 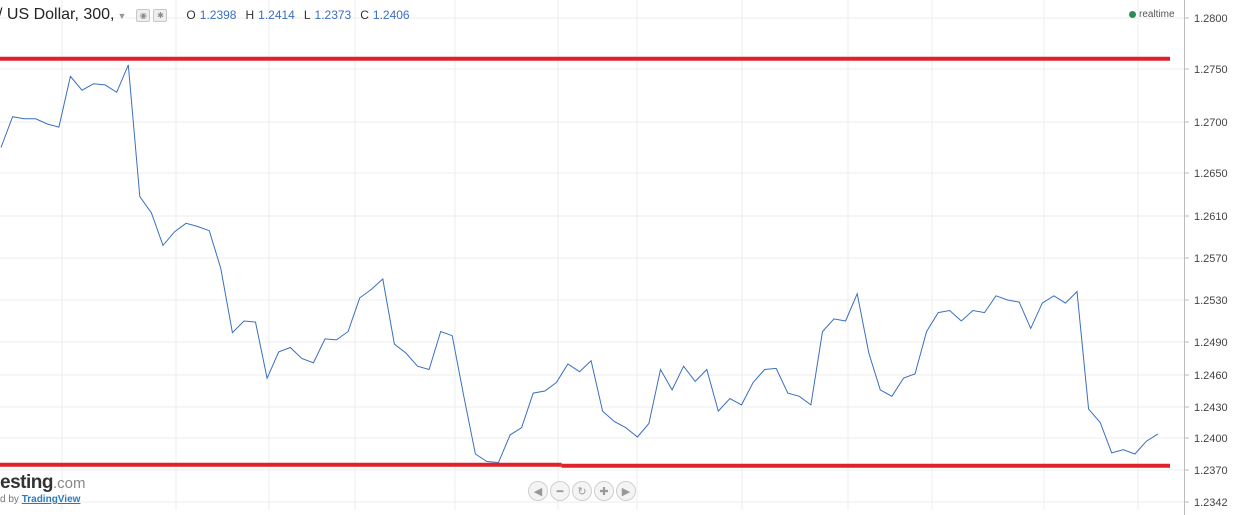 What do you see at coordinates (1157, 14) in the screenshot?
I see `realtime-label: realtime` at bounding box center [1157, 14].